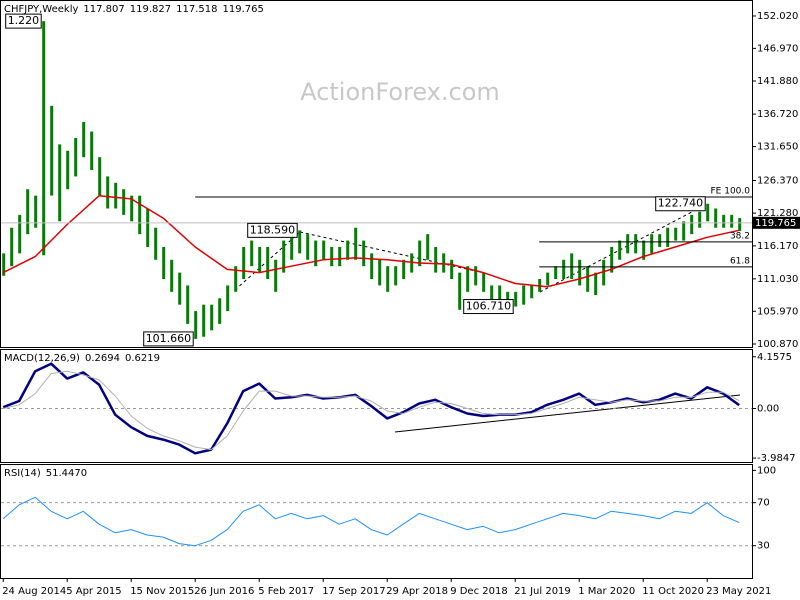  I want to click on annotation-label: 101.660, so click(169, 338).